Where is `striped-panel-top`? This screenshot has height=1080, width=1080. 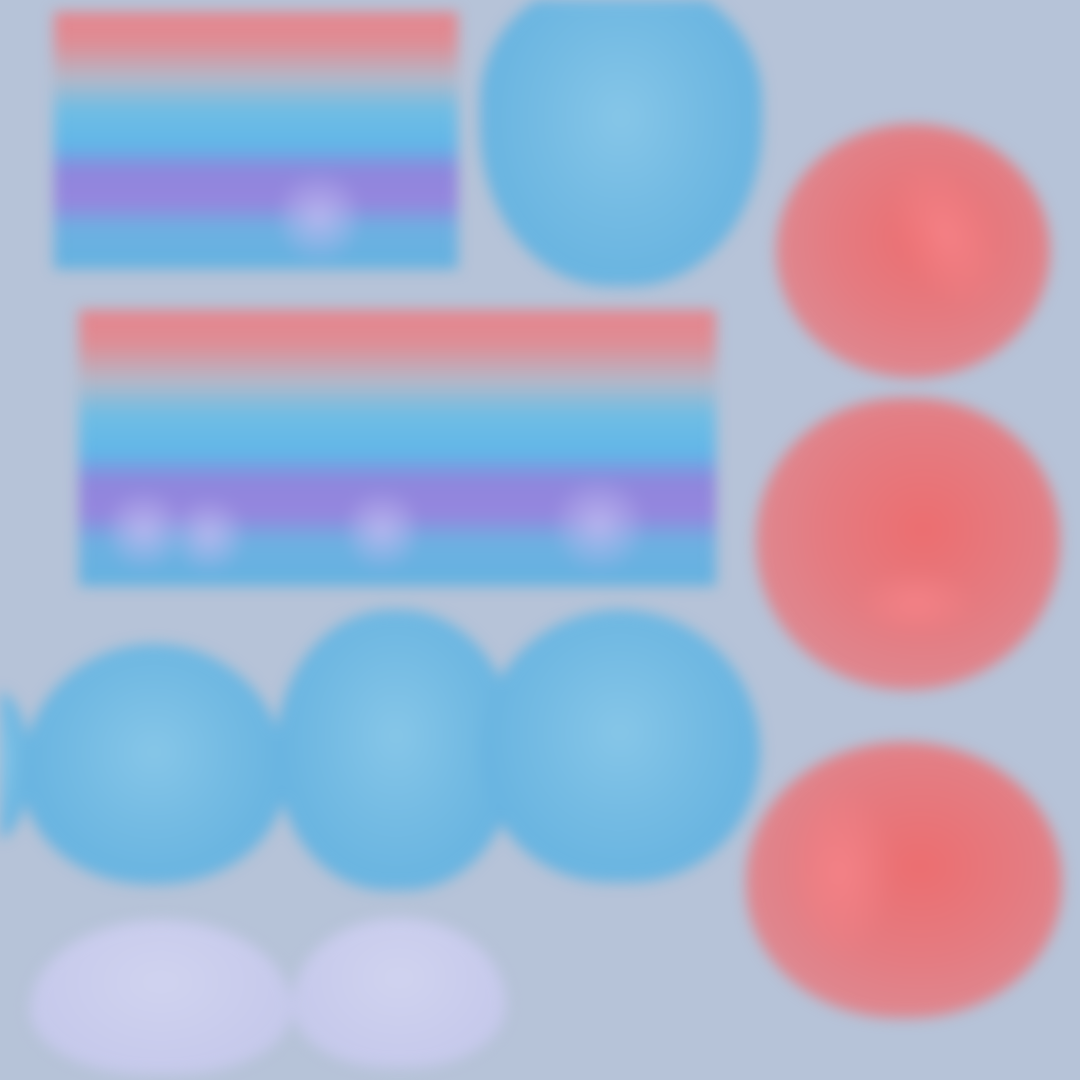
striped-panel-top is located at coordinates (256, 140).